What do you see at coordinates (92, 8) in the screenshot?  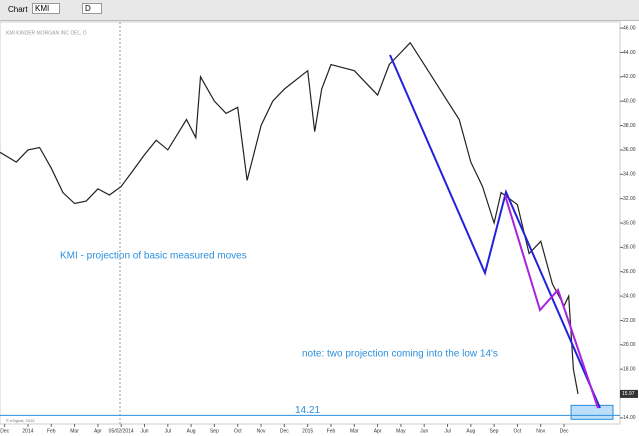 I see `interval-box: D` at bounding box center [92, 8].